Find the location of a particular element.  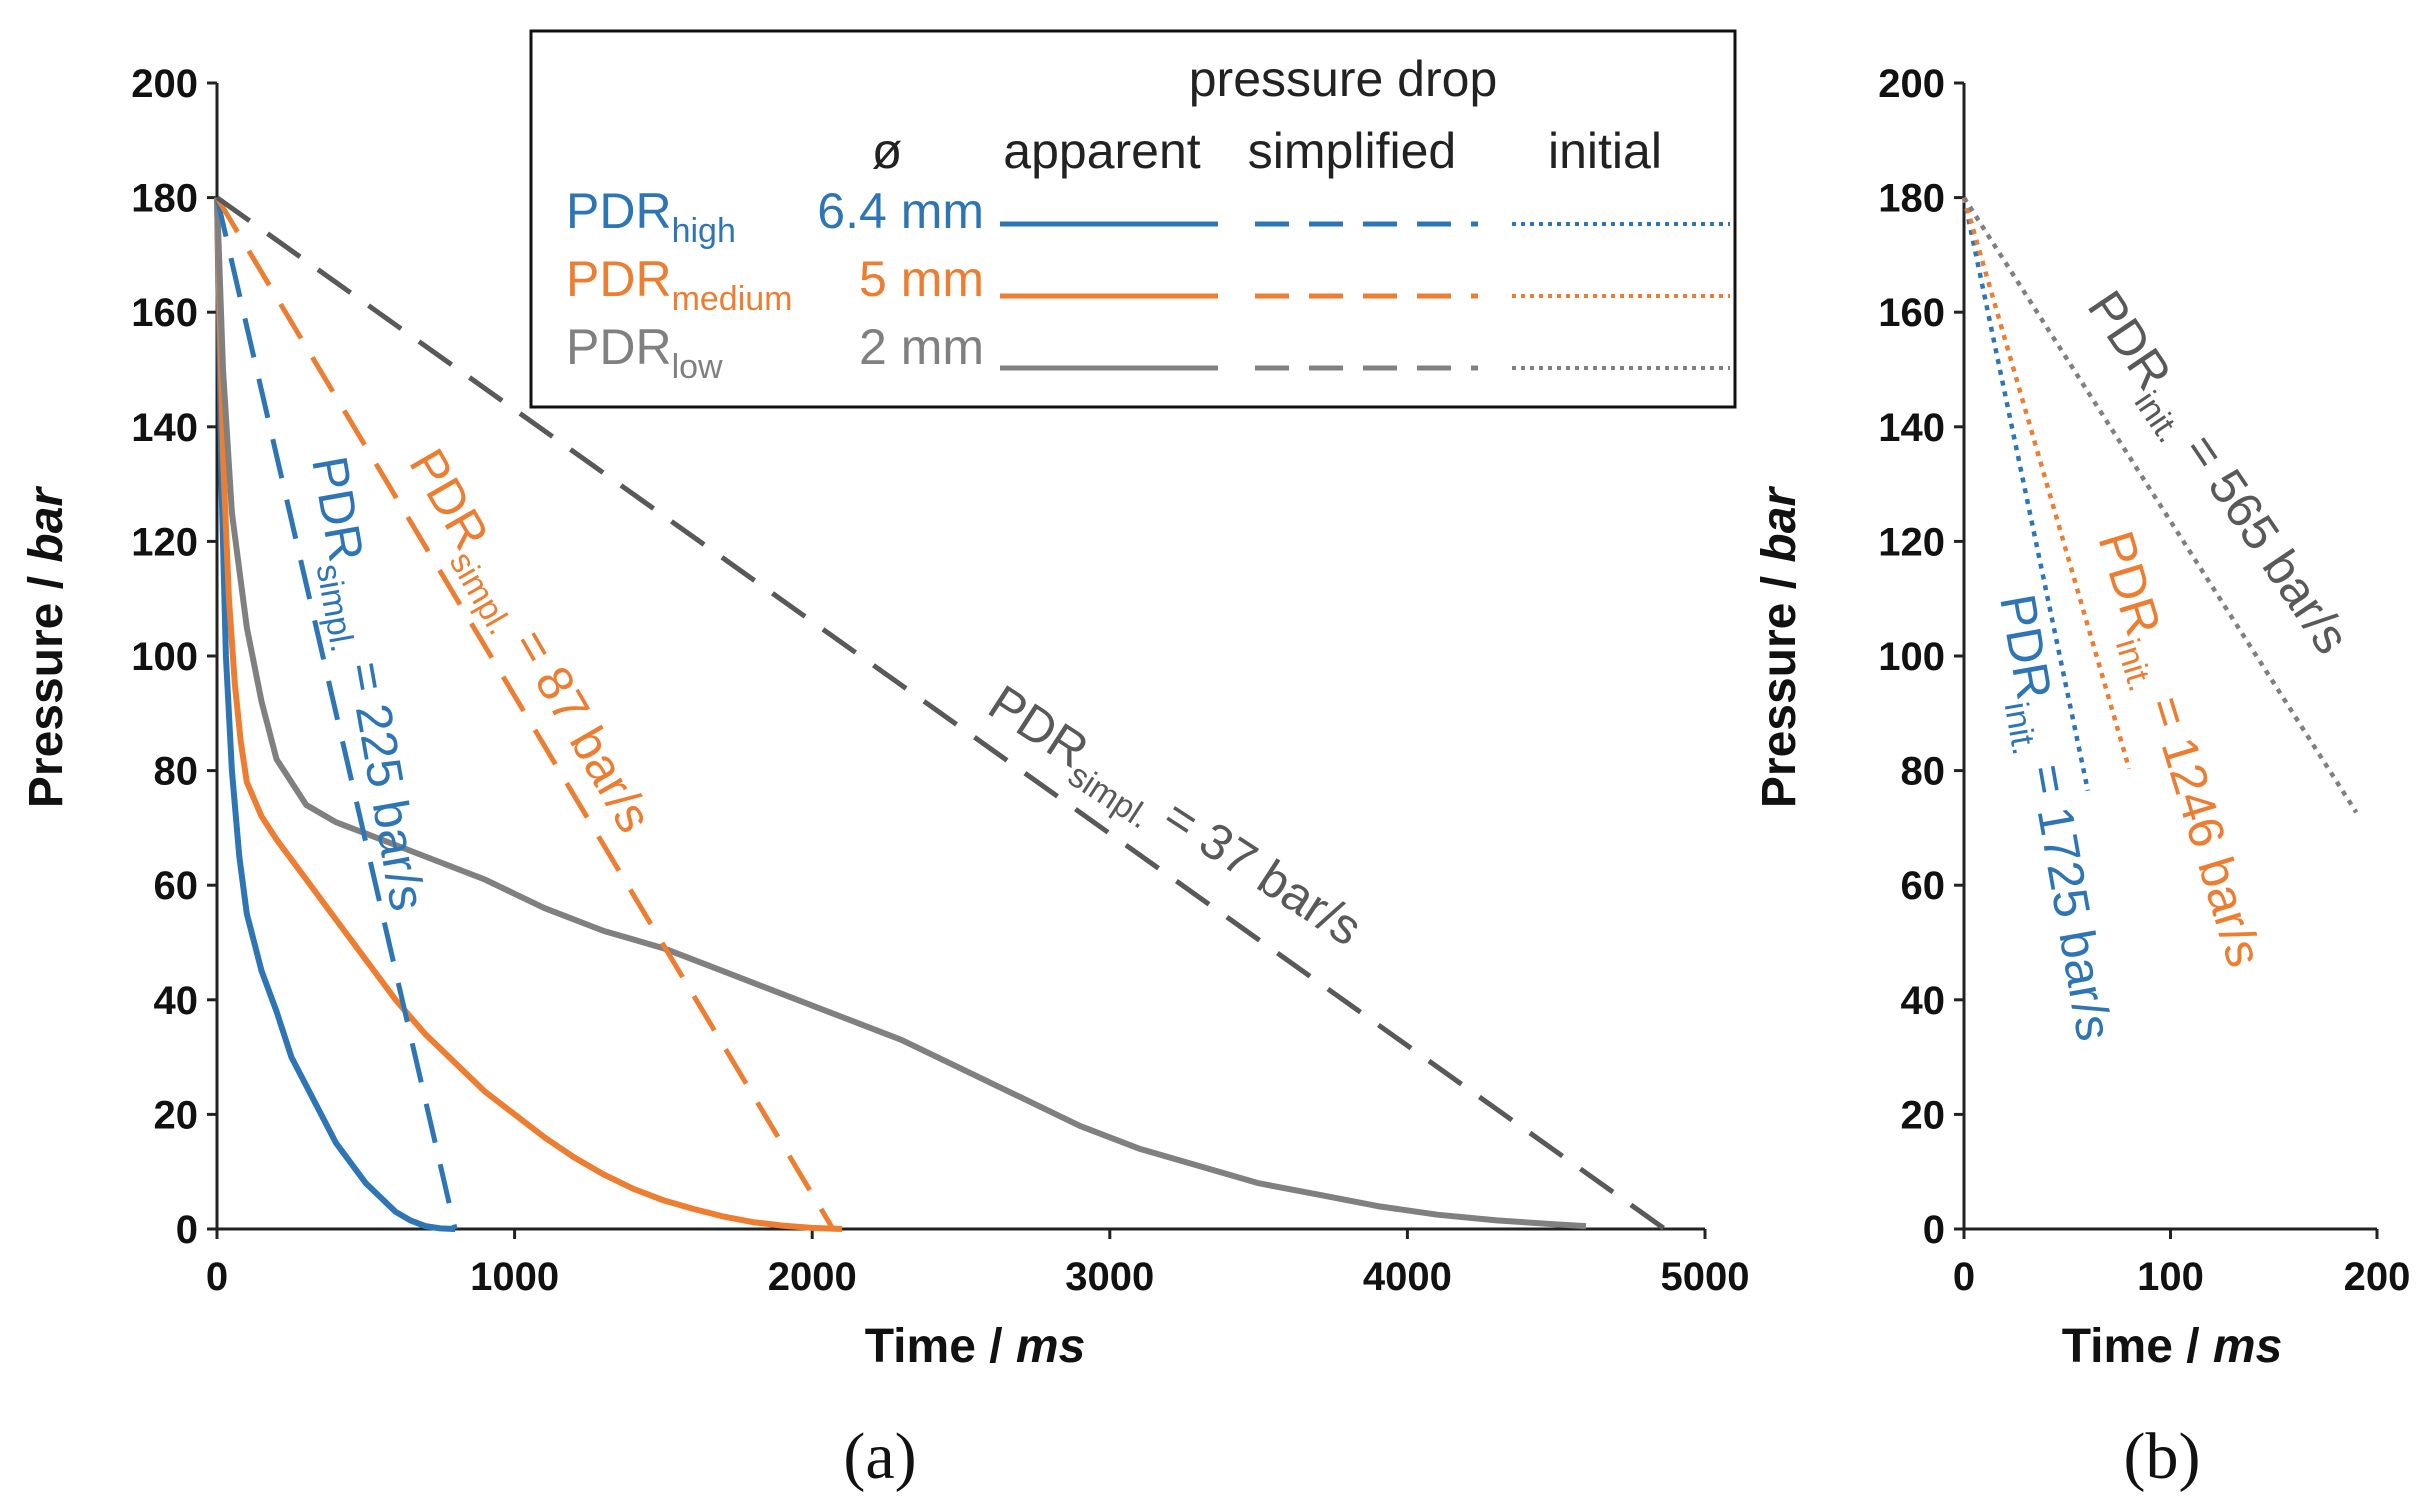

annotation-value: = 1725 bar/s is located at coordinates (2070, 895).